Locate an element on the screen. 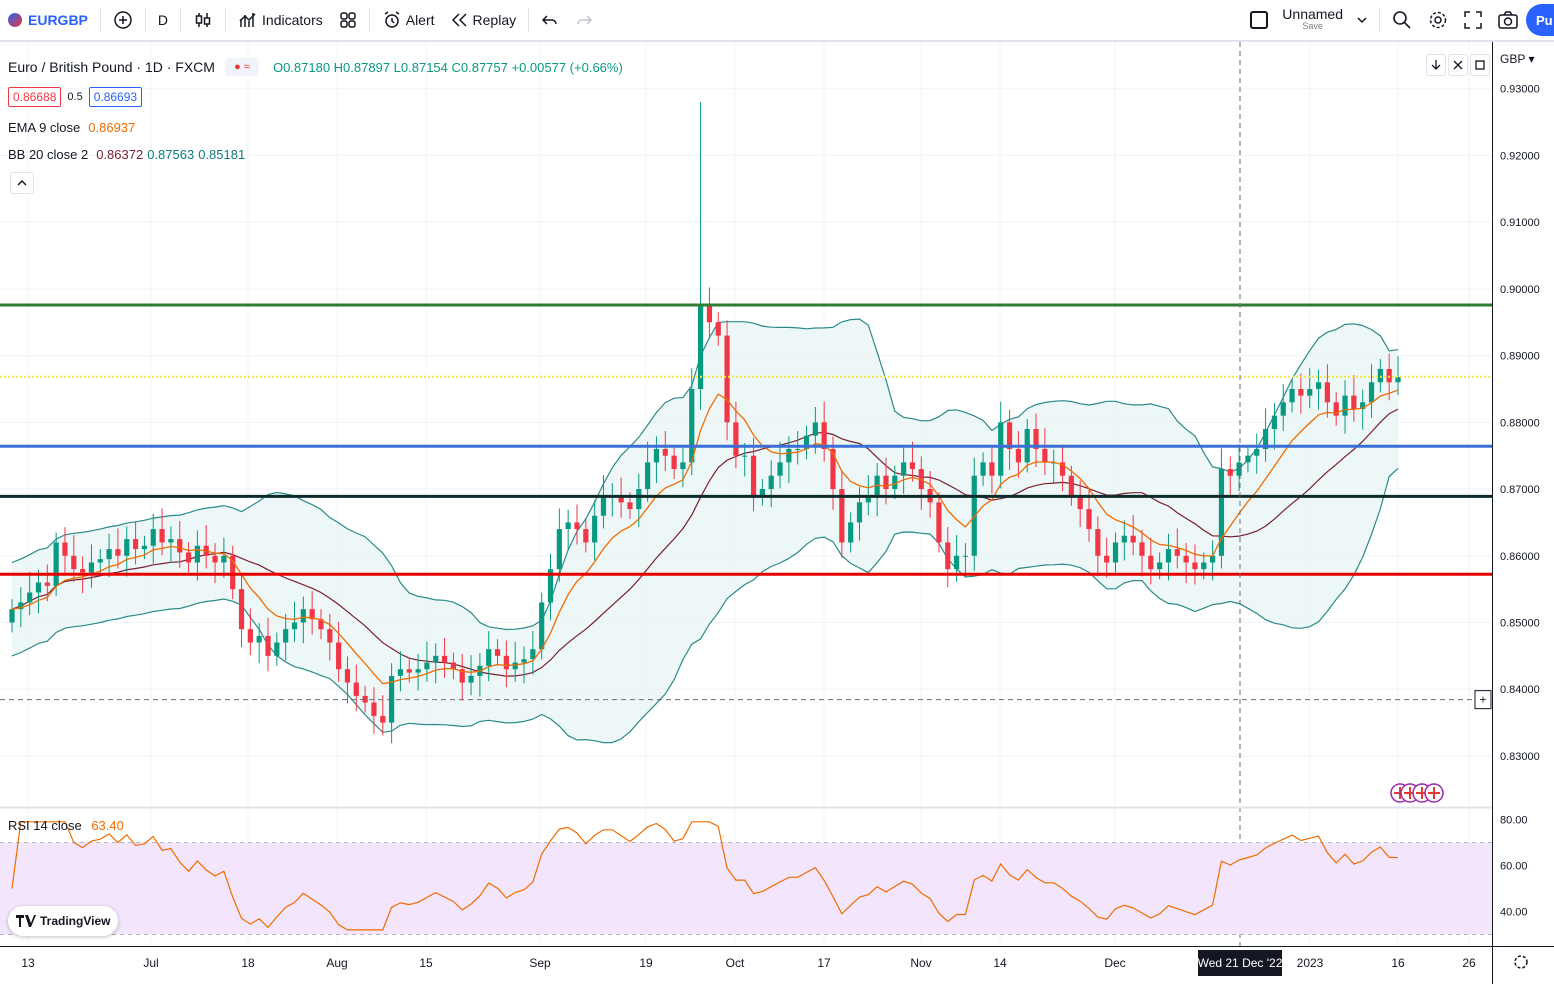 The width and height of the screenshot is (1554, 984). x-tick-label: 17 is located at coordinates (824, 963).